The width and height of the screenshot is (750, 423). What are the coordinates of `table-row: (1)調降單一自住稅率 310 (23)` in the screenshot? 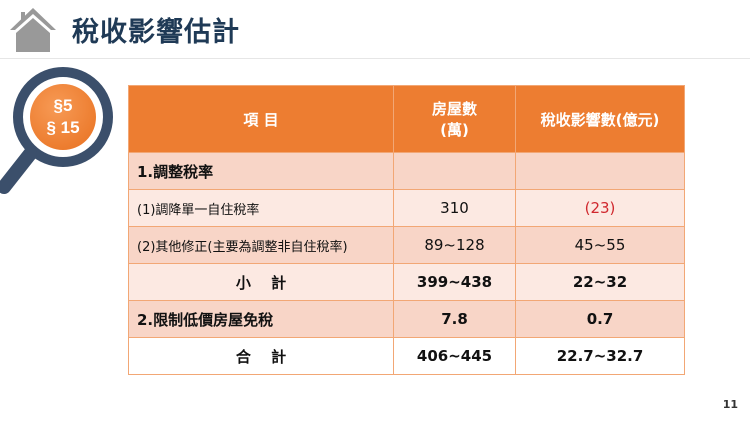 It's located at (406, 208).